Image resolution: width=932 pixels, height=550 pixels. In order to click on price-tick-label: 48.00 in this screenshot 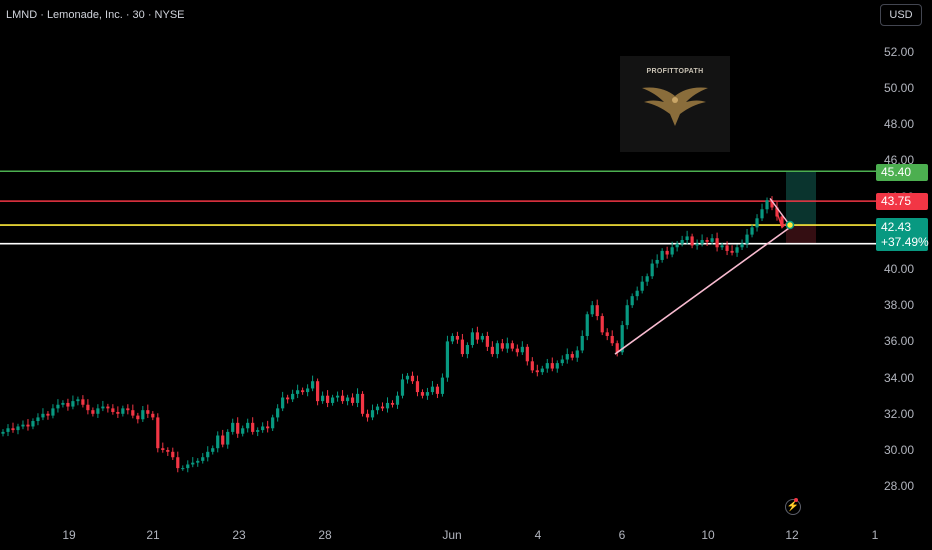, I will do `click(899, 124)`.